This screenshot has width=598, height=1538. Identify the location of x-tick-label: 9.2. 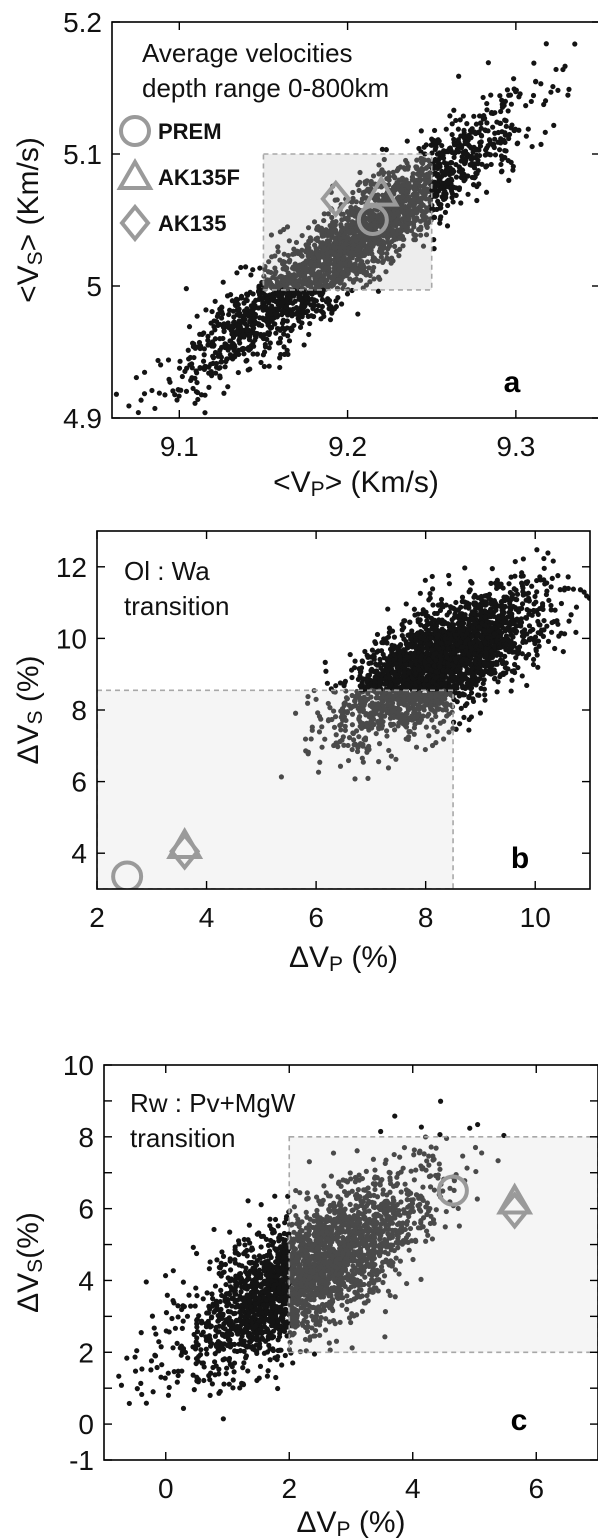
(347, 446).